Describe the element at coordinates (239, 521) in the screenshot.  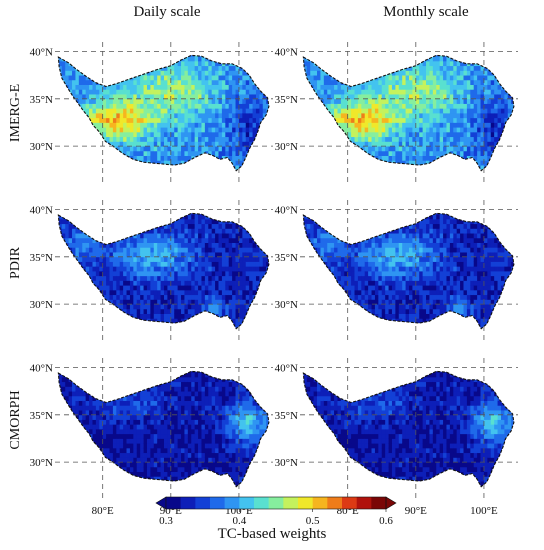
I see `colorbar-tick-label: 0.4` at that location.